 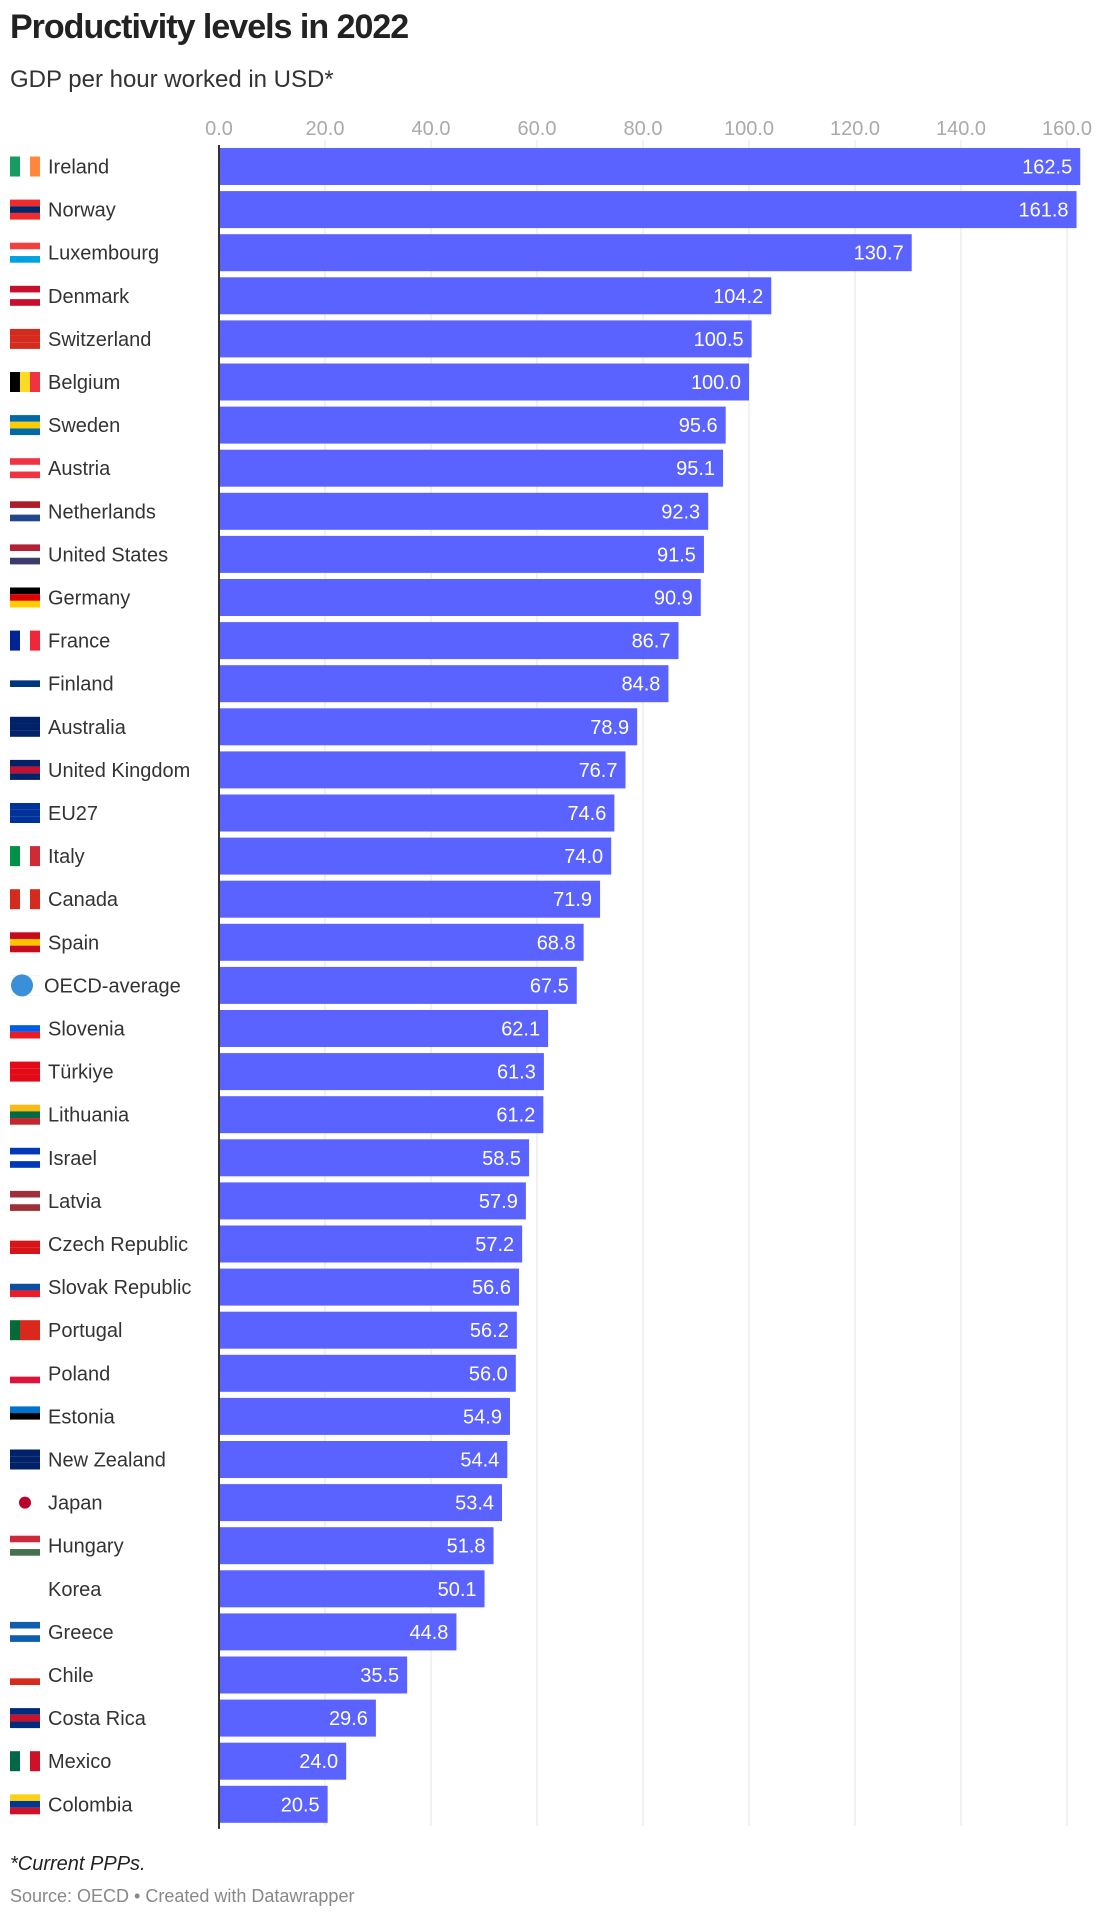 What do you see at coordinates (549, 986) in the screenshot?
I see `value-label: 67.5` at bounding box center [549, 986].